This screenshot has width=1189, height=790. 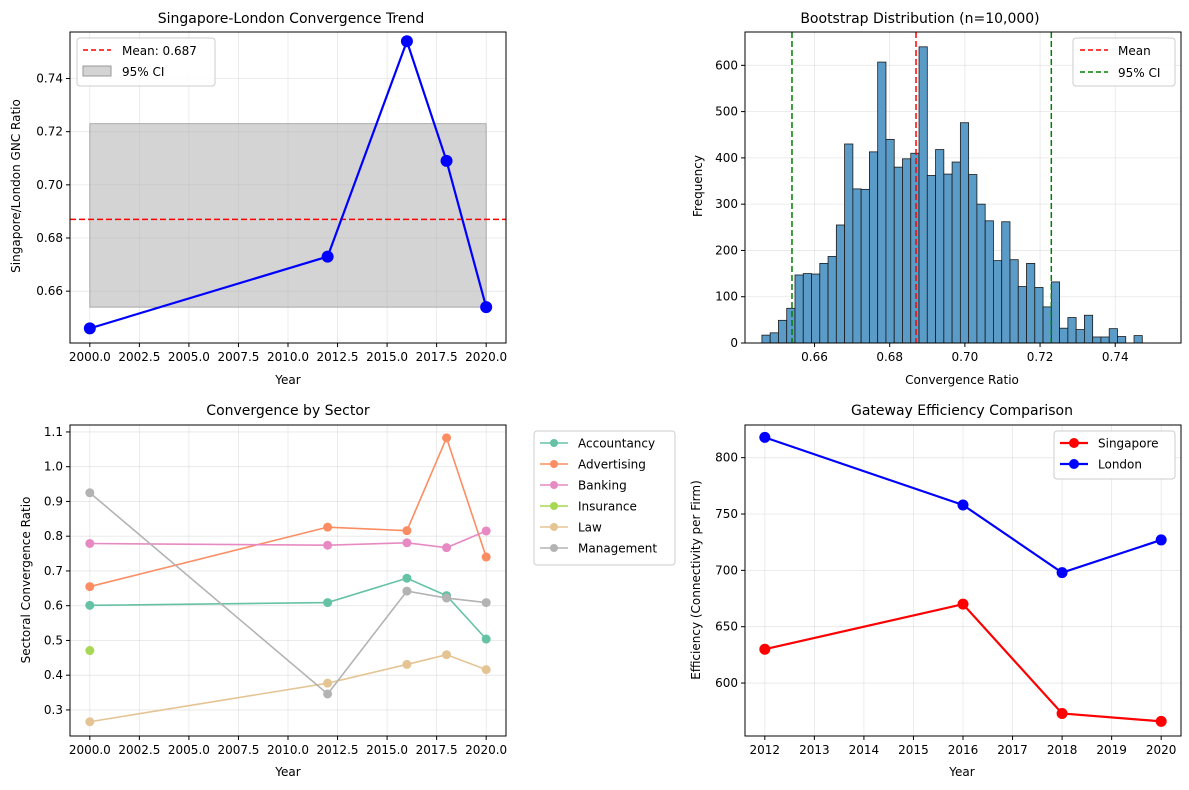 What do you see at coordinates (288, 411) in the screenshot?
I see `chart-title: Convergence by Sector` at bounding box center [288, 411].